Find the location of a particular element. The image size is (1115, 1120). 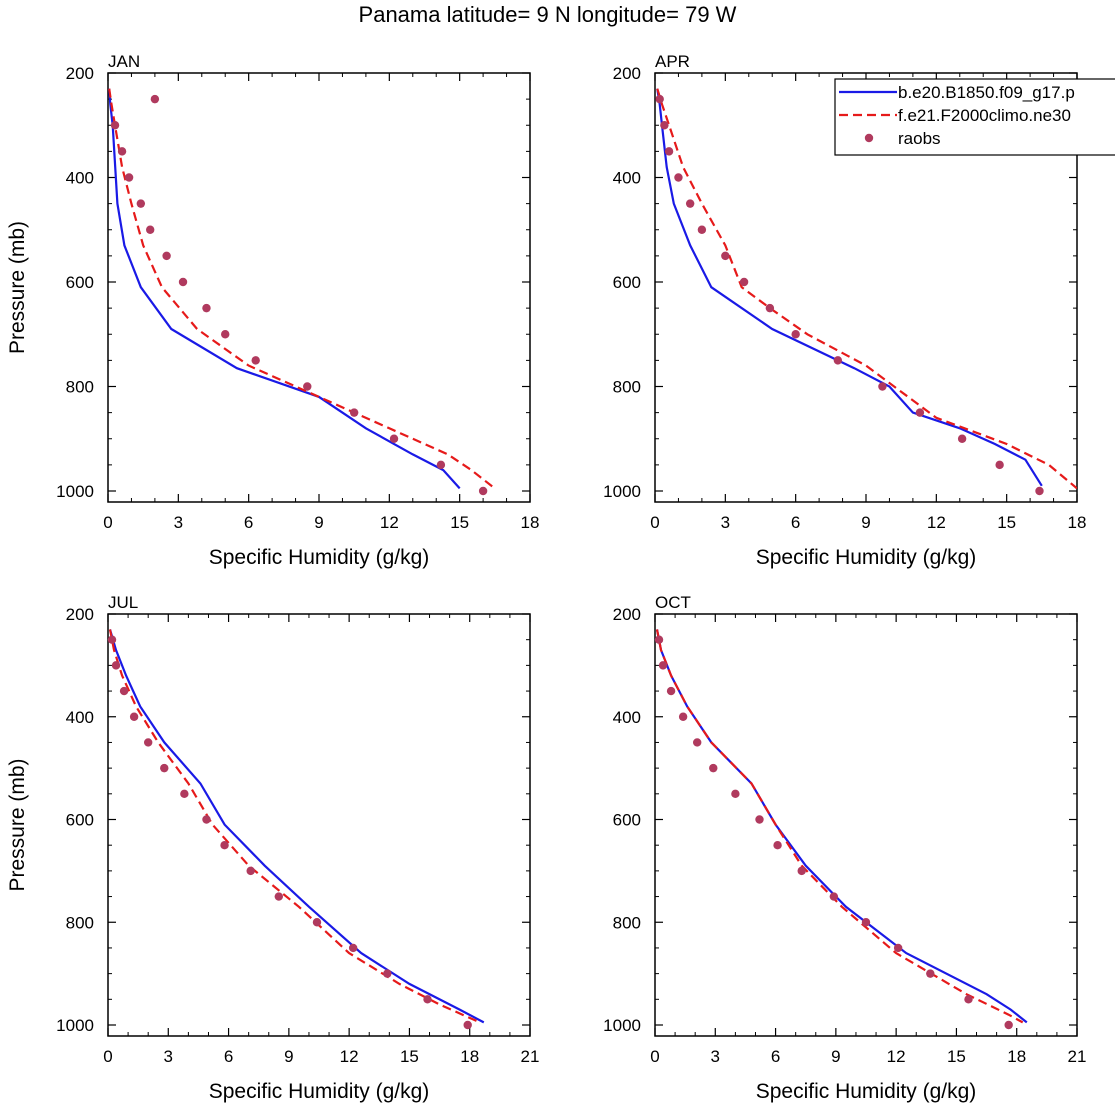

x-tick-label: 12 is located at coordinates (896, 1056).